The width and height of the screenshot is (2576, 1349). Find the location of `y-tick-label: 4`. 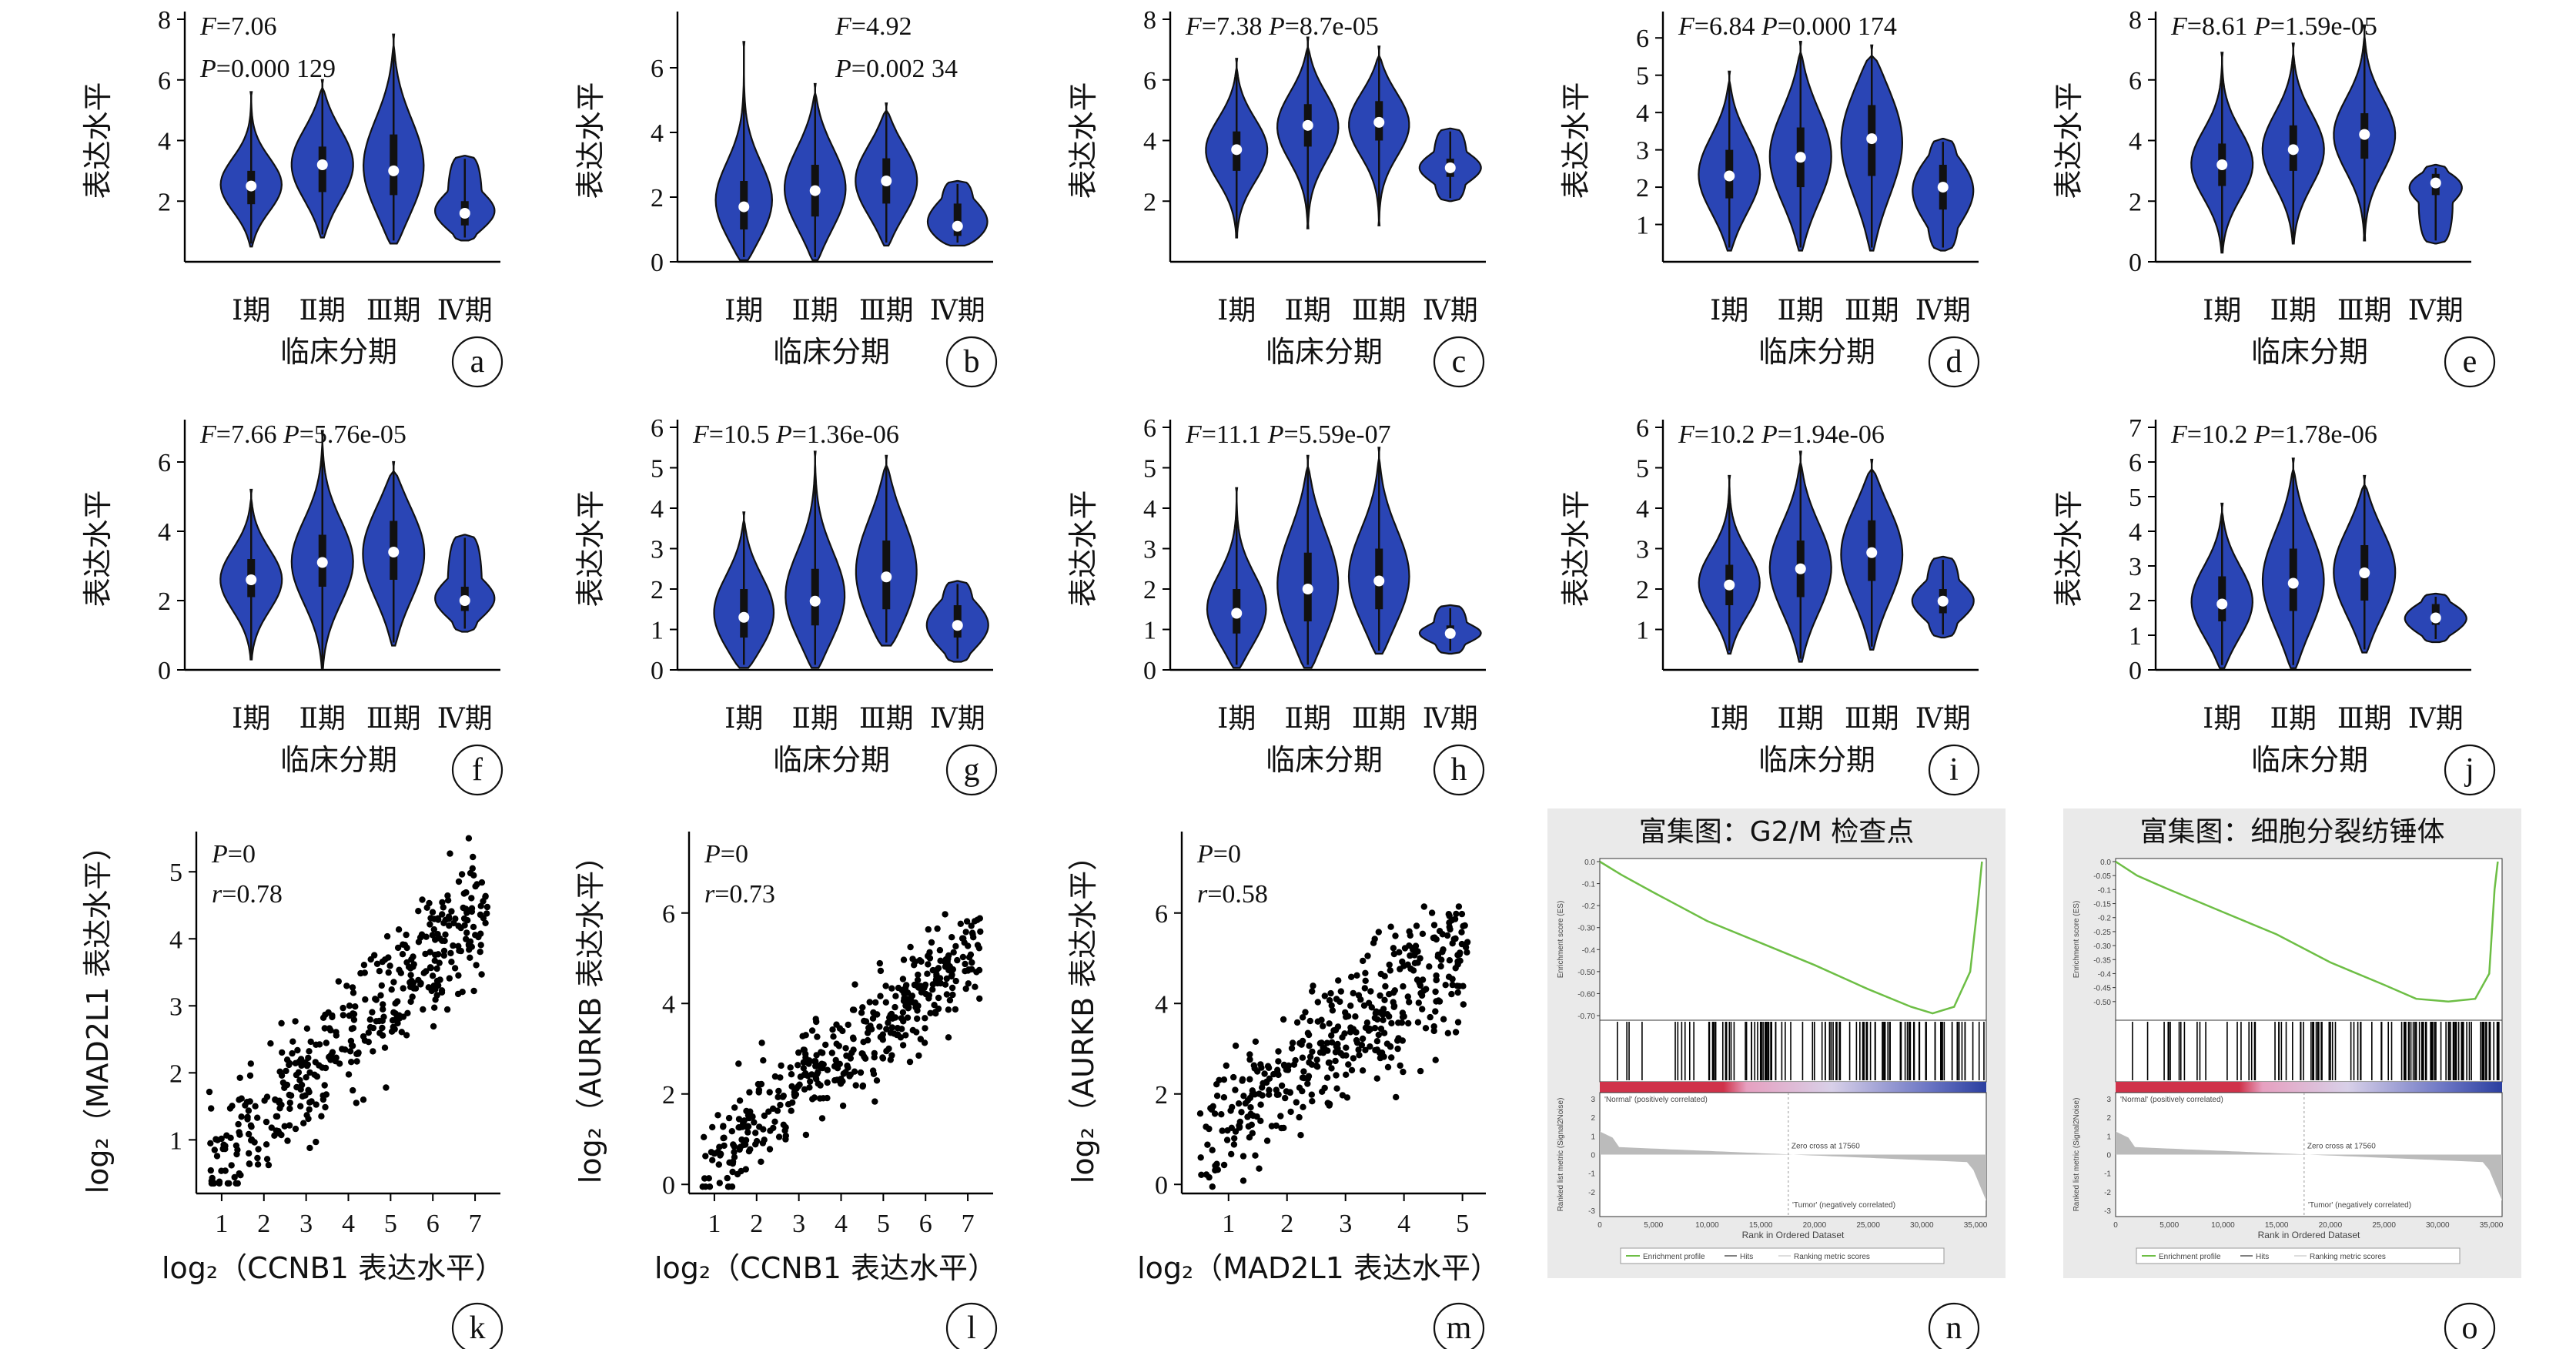

y-tick-label: 4 is located at coordinates (2136, 142).